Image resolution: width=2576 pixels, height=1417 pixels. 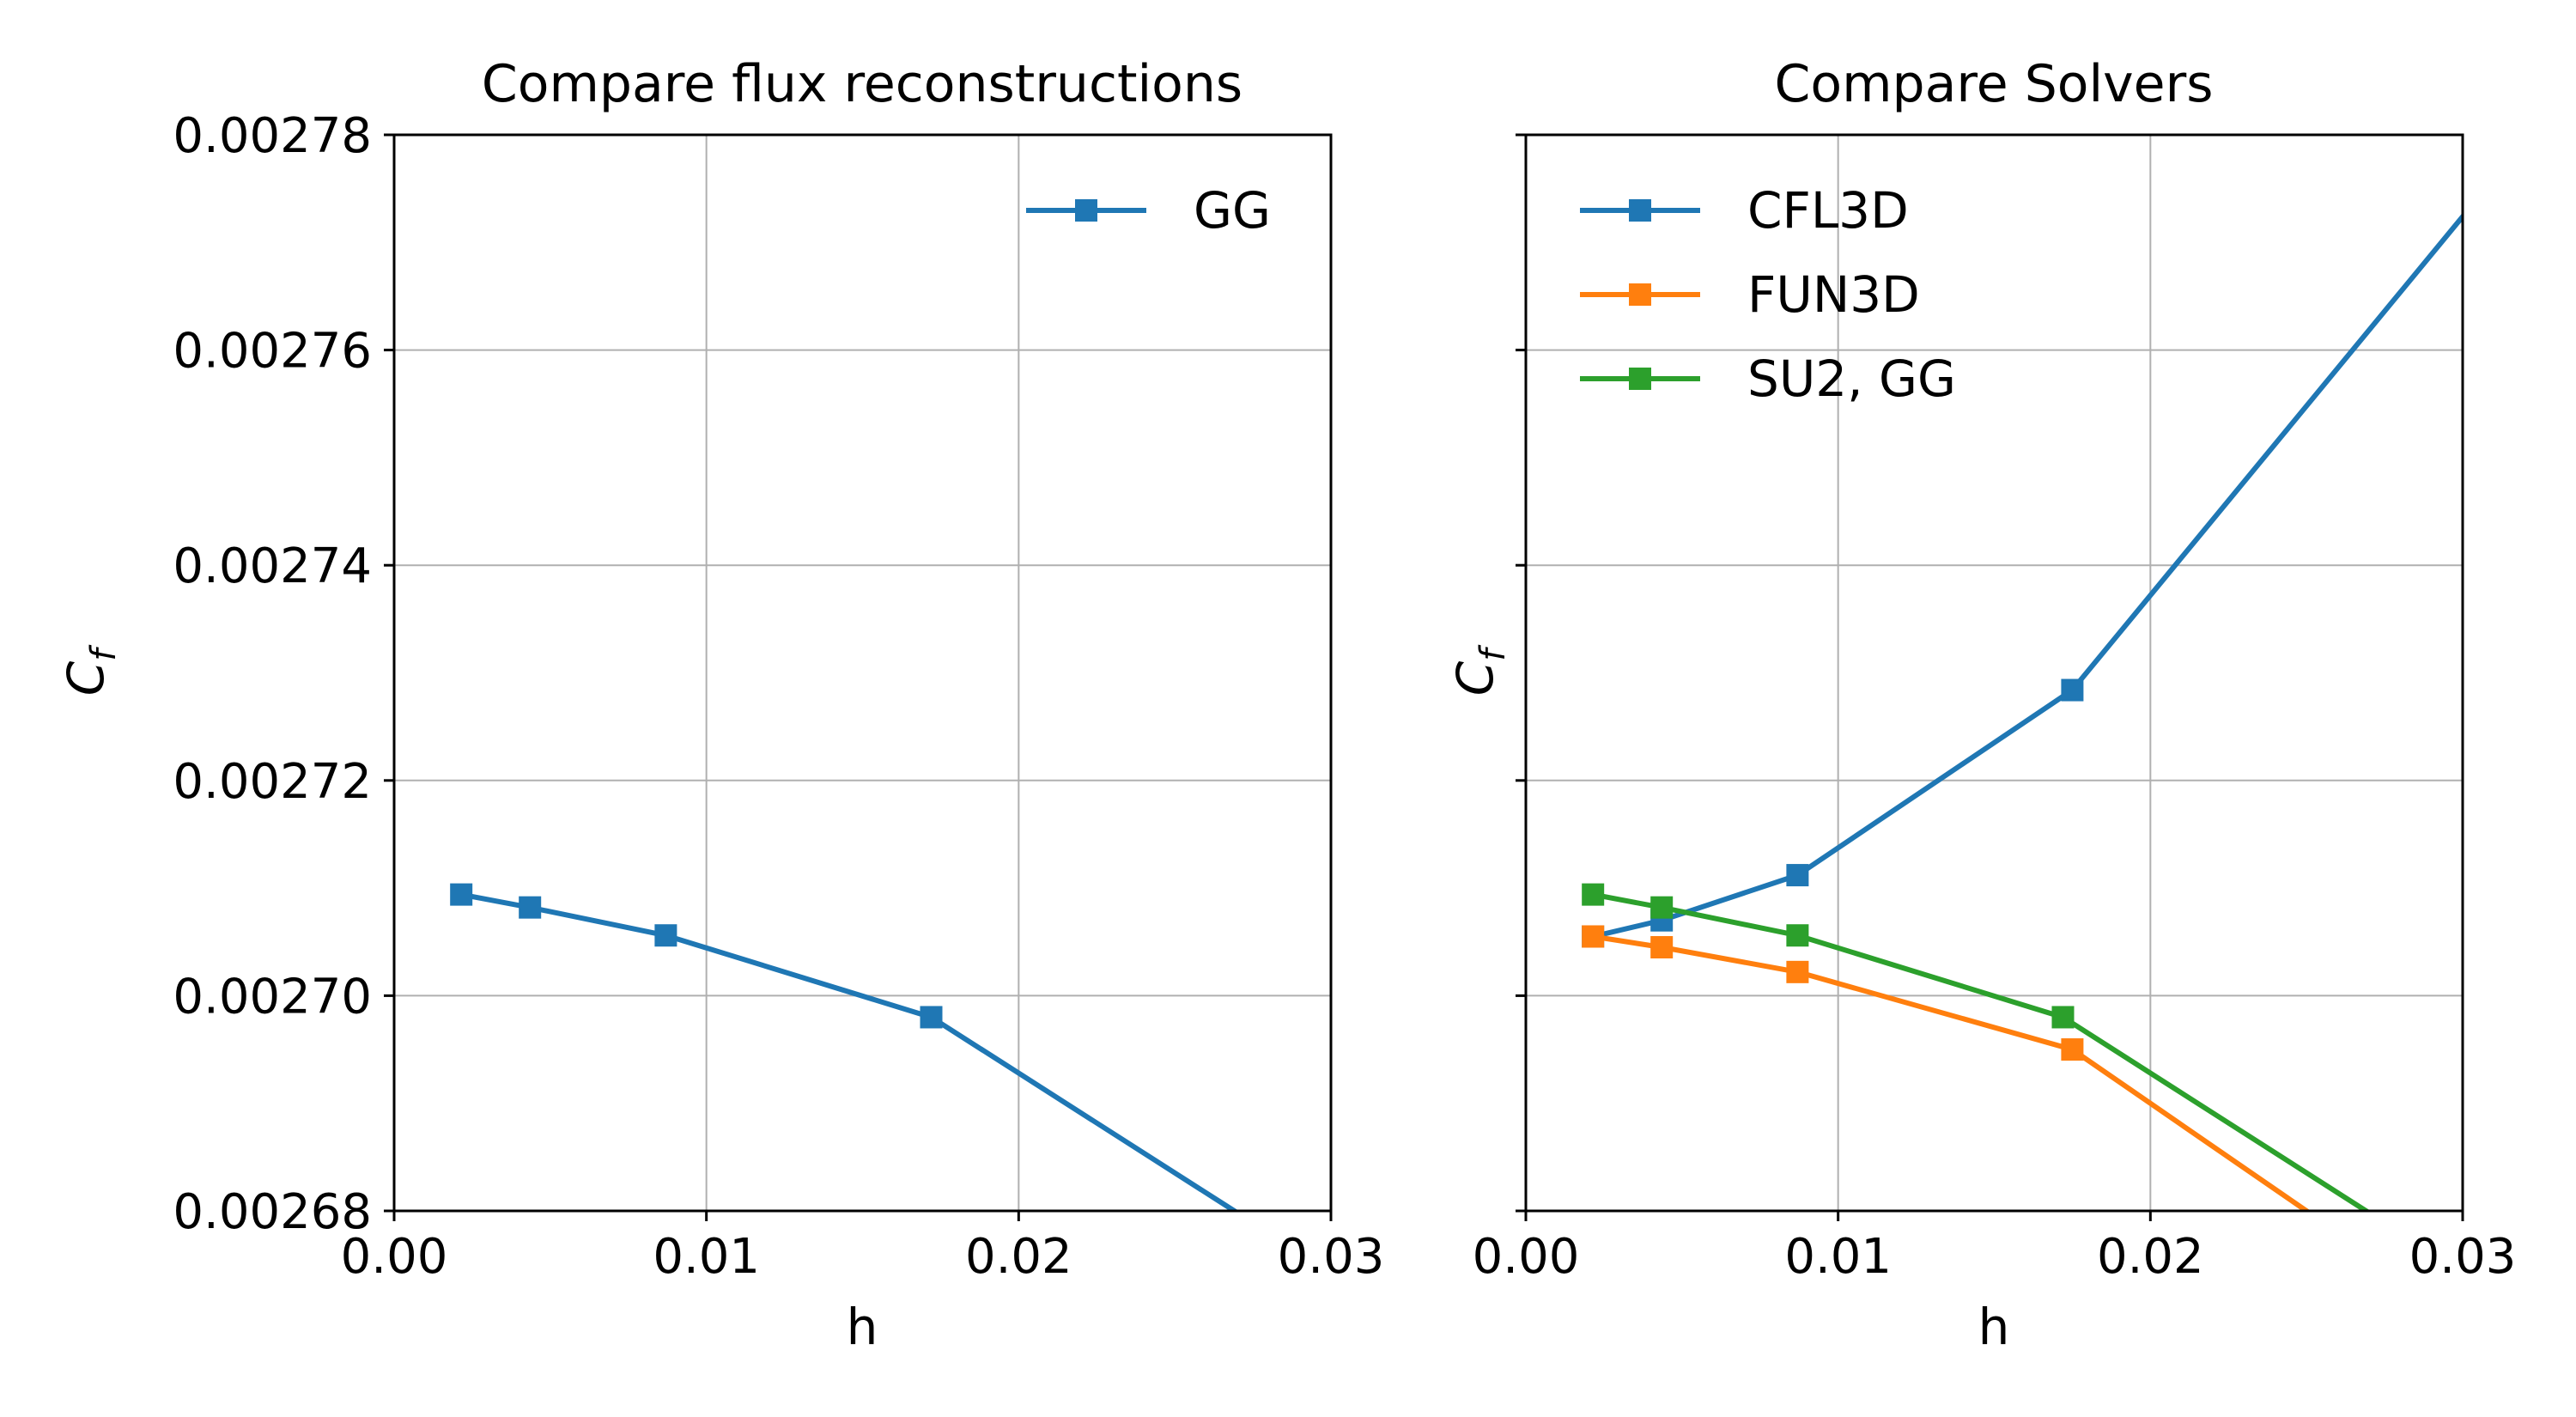 I want to click on panel-left-title: Compare flux reconstructions, so click(x=862, y=84).